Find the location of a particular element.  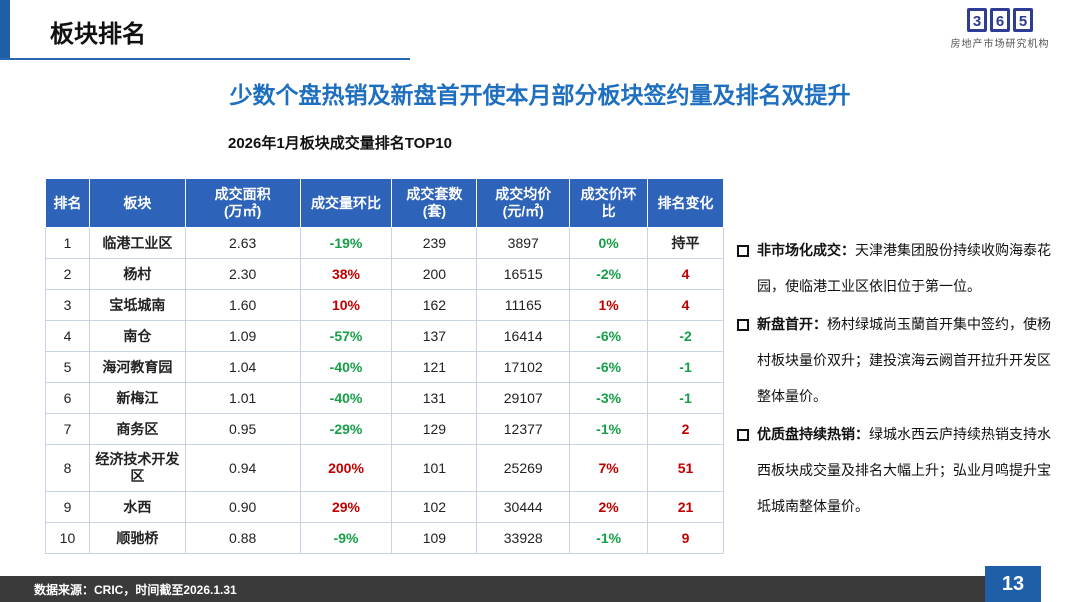

cell-price: 11165 is located at coordinates (523, 305).